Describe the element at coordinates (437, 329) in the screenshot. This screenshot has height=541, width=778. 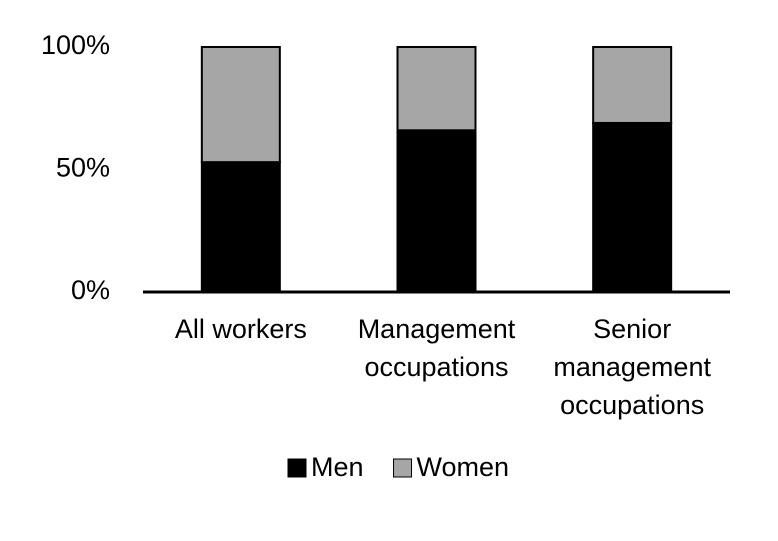
I see `x-tick-label-line: Management` at that location.